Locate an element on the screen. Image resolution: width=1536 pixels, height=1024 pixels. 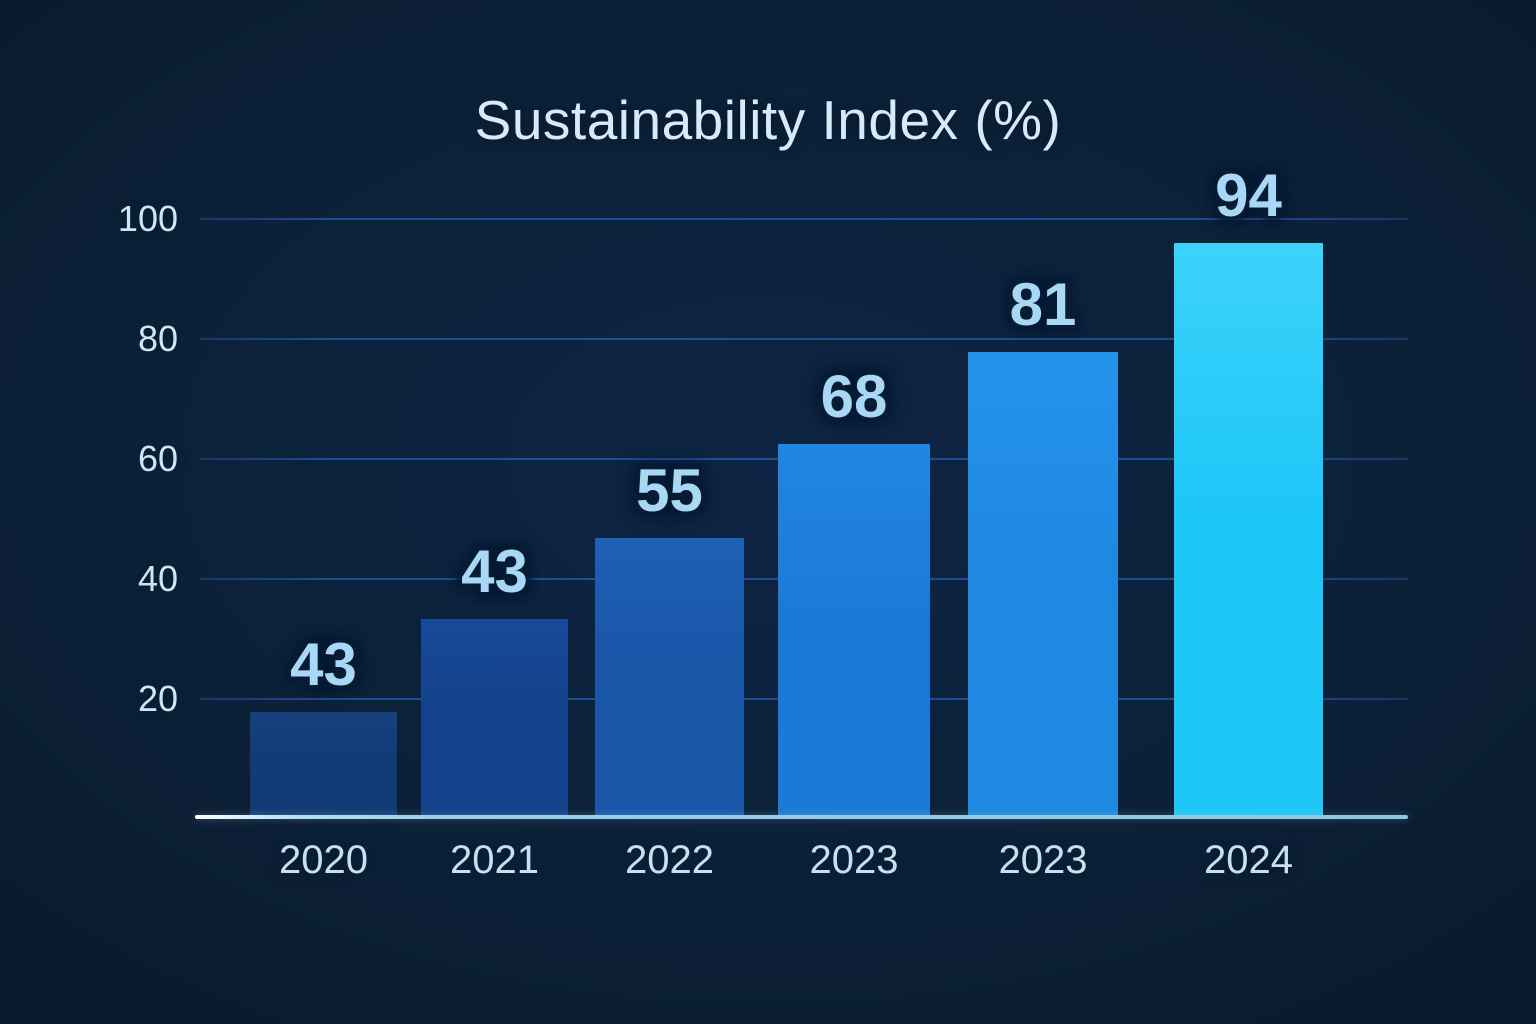
bar-value-label: 55 is located at coordinates (669, 490).